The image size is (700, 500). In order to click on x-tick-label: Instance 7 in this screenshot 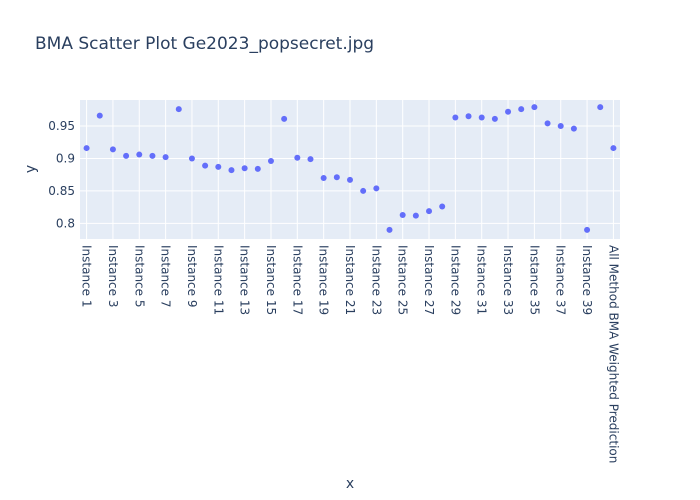, I will do `click(166, 276)`.